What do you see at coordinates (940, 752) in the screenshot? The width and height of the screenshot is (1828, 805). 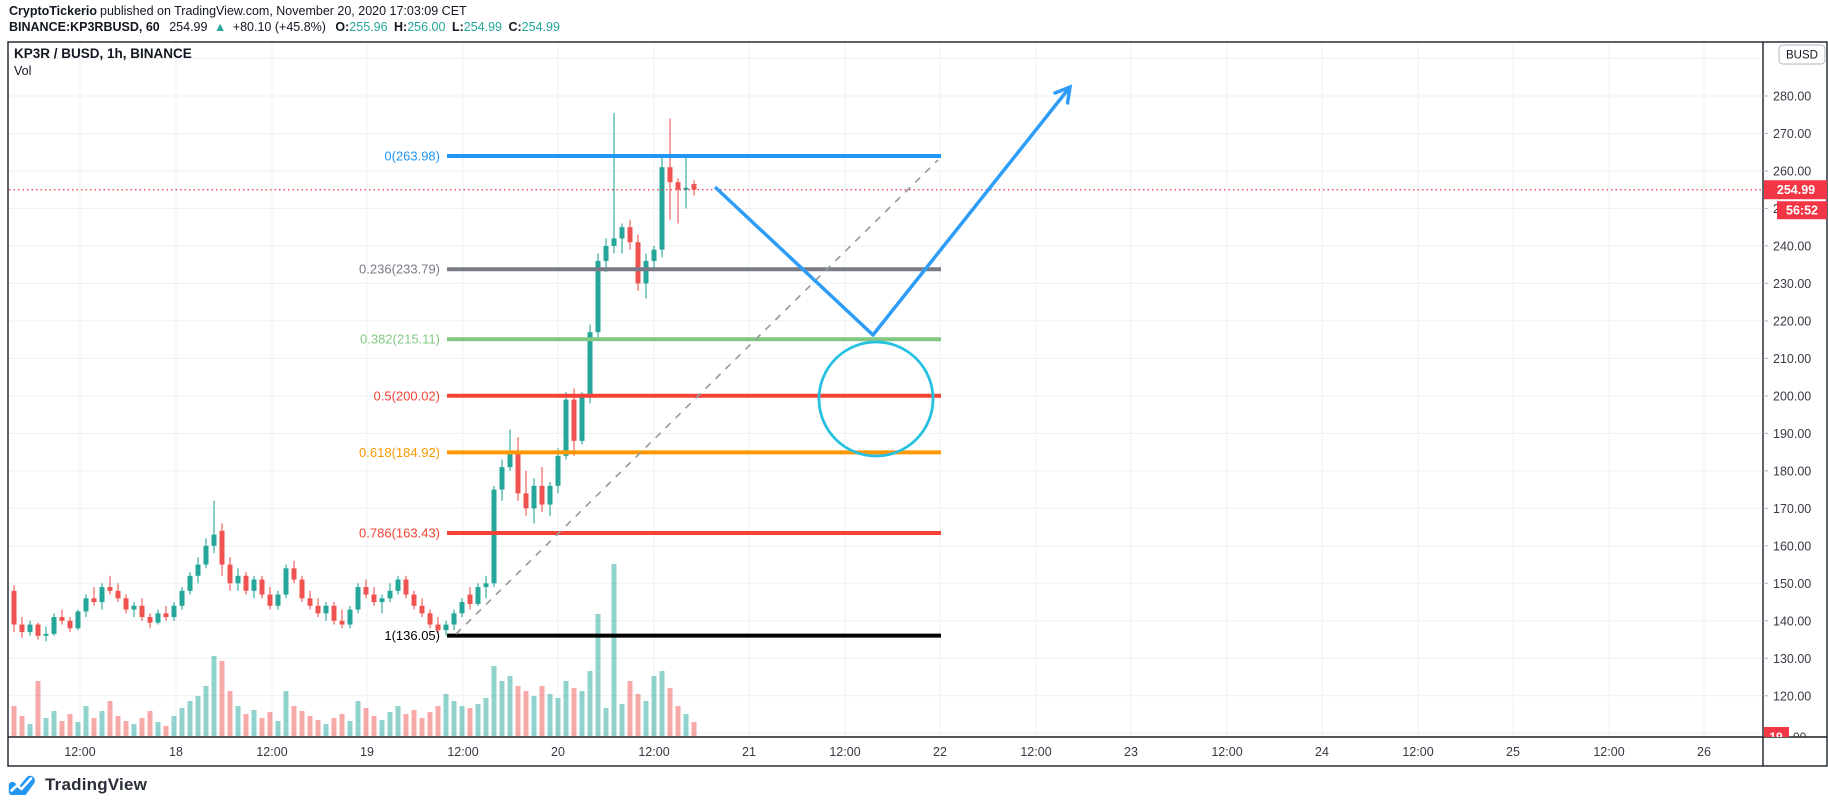 I see `time-tick-label: 22` at bounding box center [940, 752].